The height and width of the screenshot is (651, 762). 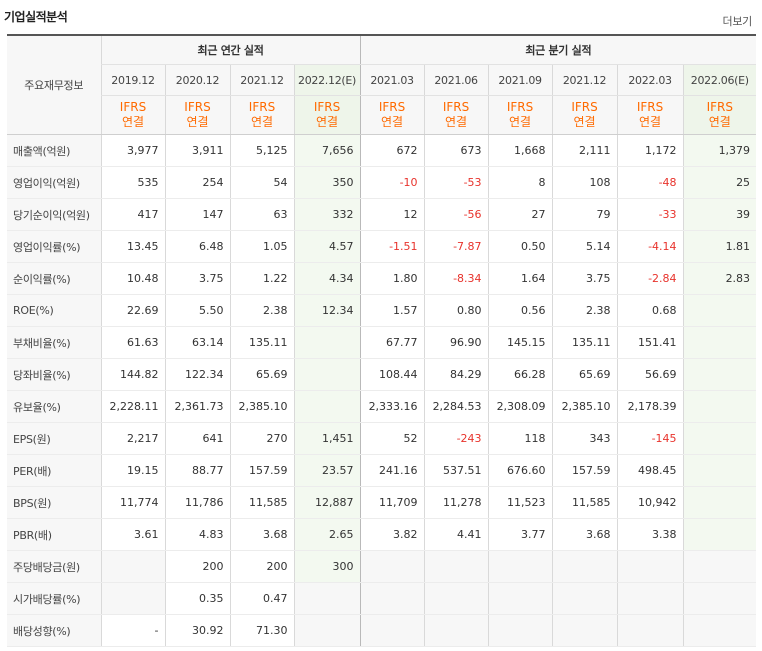 What do you see at coordinates (456, 214) in the screenshot?
I see `table-cell: -56` at bounding box center [456, 214].